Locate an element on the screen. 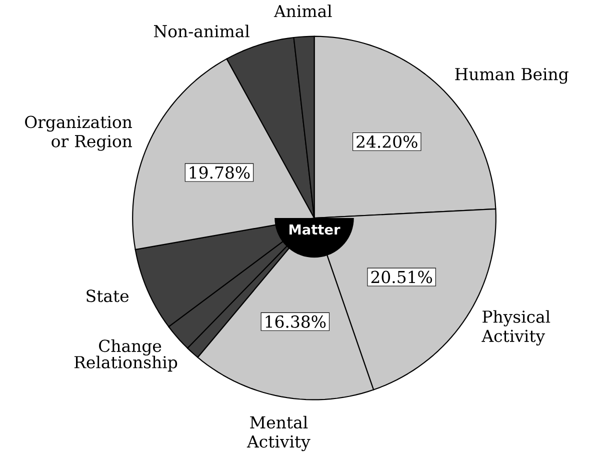 The width and height of the screenshot is (611, 456). data-label: 20.51% is located at coordinates (401, 277).